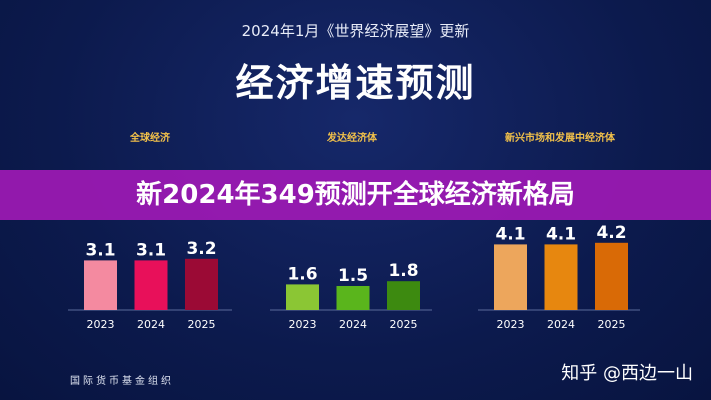 The image size is (711, 400). What do you see at coordinates (627, 373) in the screenshot?
I see `watermark: 知乎 @西边一山` at bounding box center [627, 373].